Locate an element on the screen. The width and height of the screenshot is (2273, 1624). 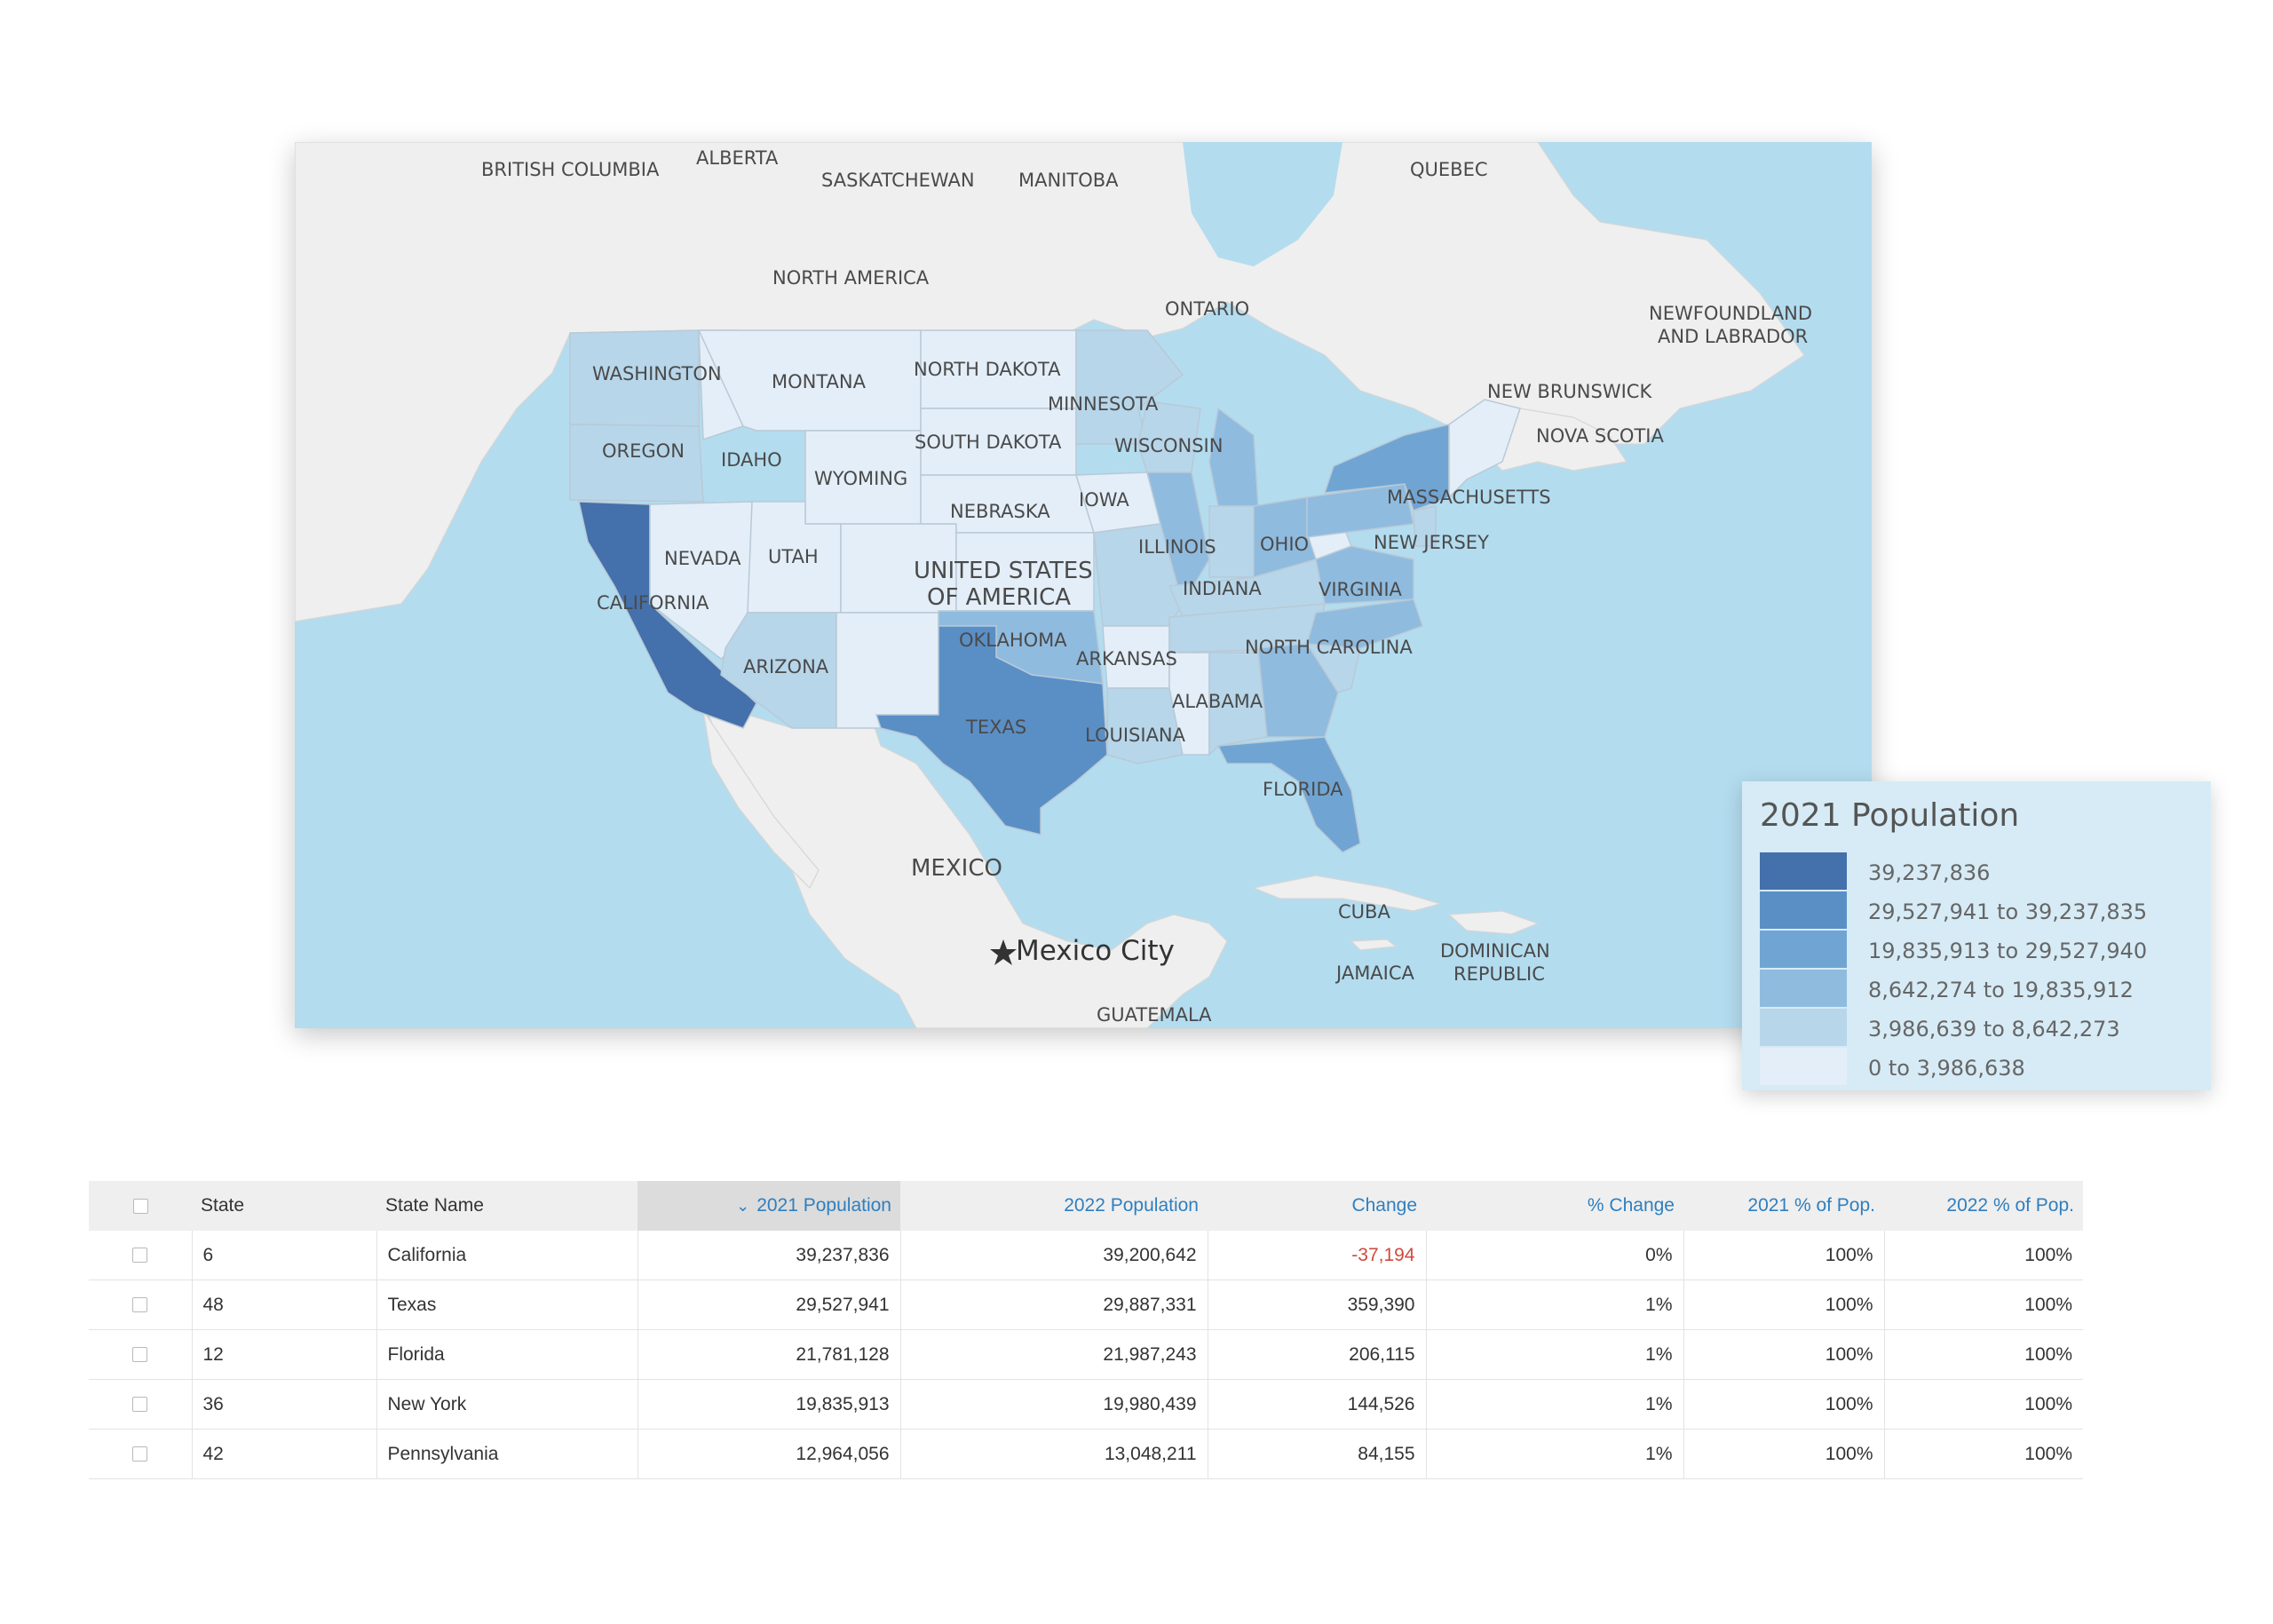
column-header-2022-pct-of-pop: 2022 % of Pop. is located at coordinates (1984, 1206).